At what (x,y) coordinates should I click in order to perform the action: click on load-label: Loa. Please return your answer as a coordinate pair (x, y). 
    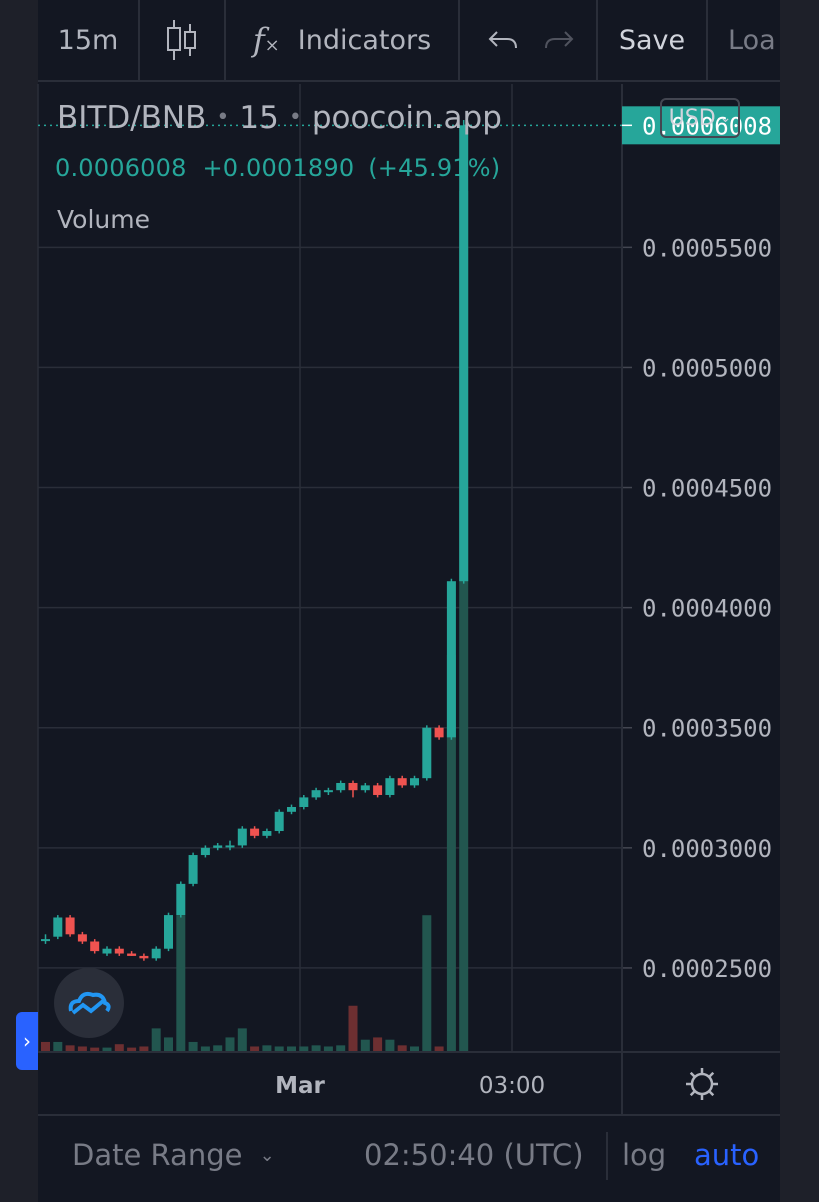
    Looking at the image, I should click on (752, 40).